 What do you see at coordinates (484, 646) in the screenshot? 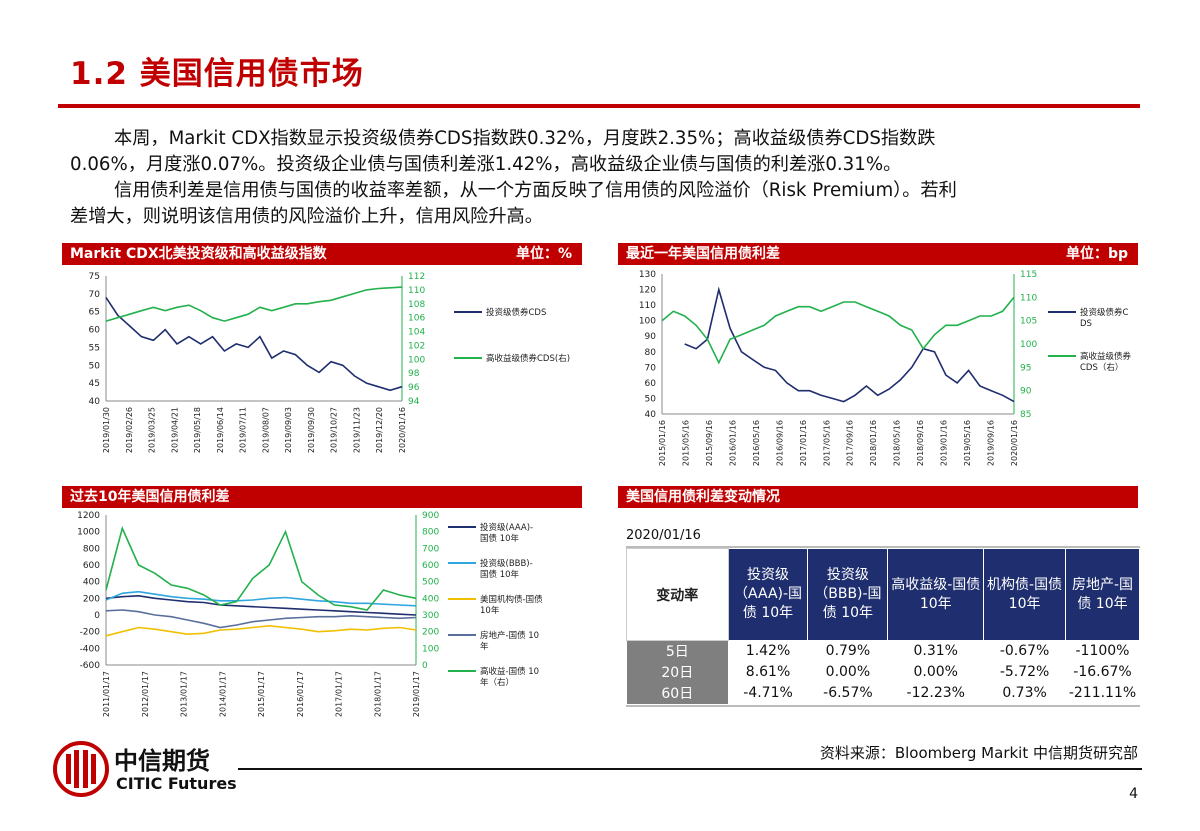
I see `legend-label: 年` at bounding box center [484, 646].